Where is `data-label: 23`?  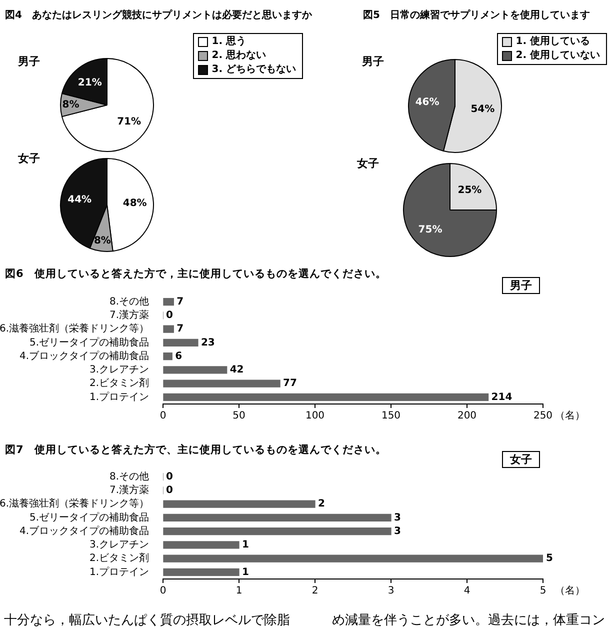 data-label: 23 is located at coordinates (207, 342).